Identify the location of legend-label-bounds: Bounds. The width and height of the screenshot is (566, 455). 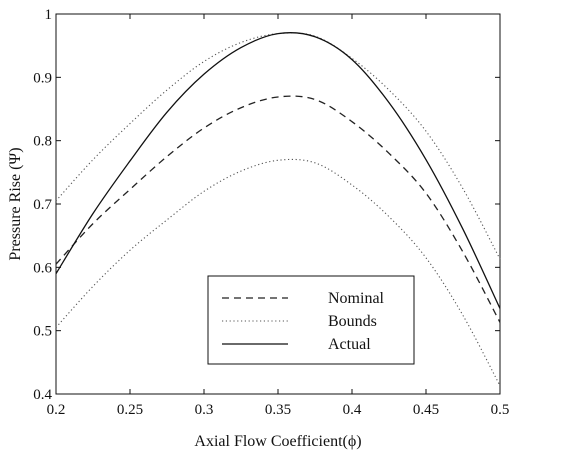
(352, 321).